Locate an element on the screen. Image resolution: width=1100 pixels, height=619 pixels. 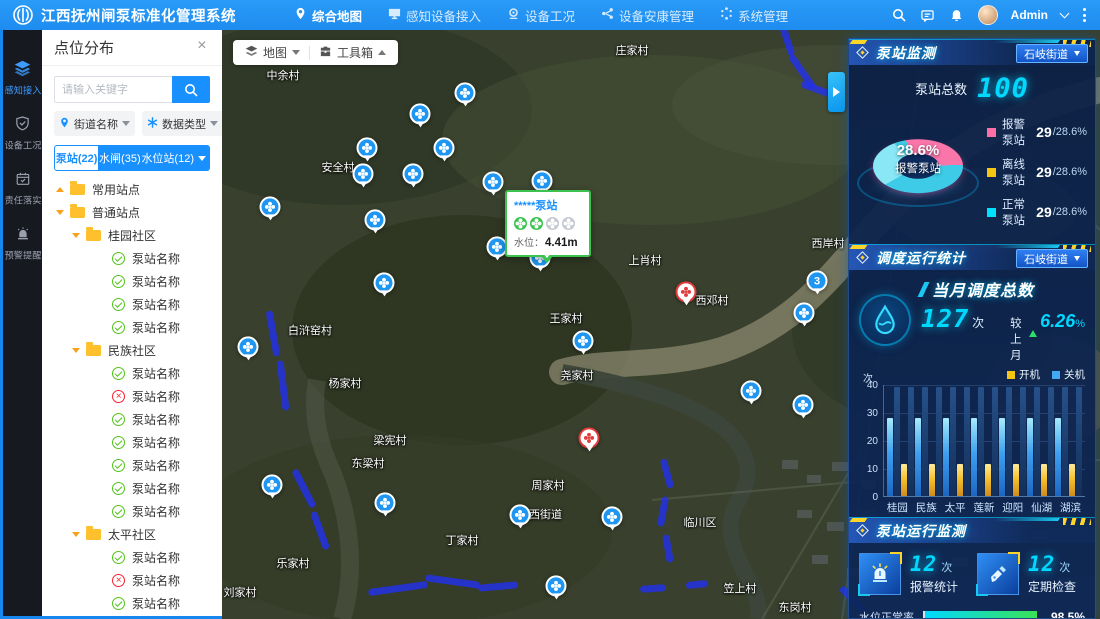
legend-count: 29 is located at coordinates (1044, 212).